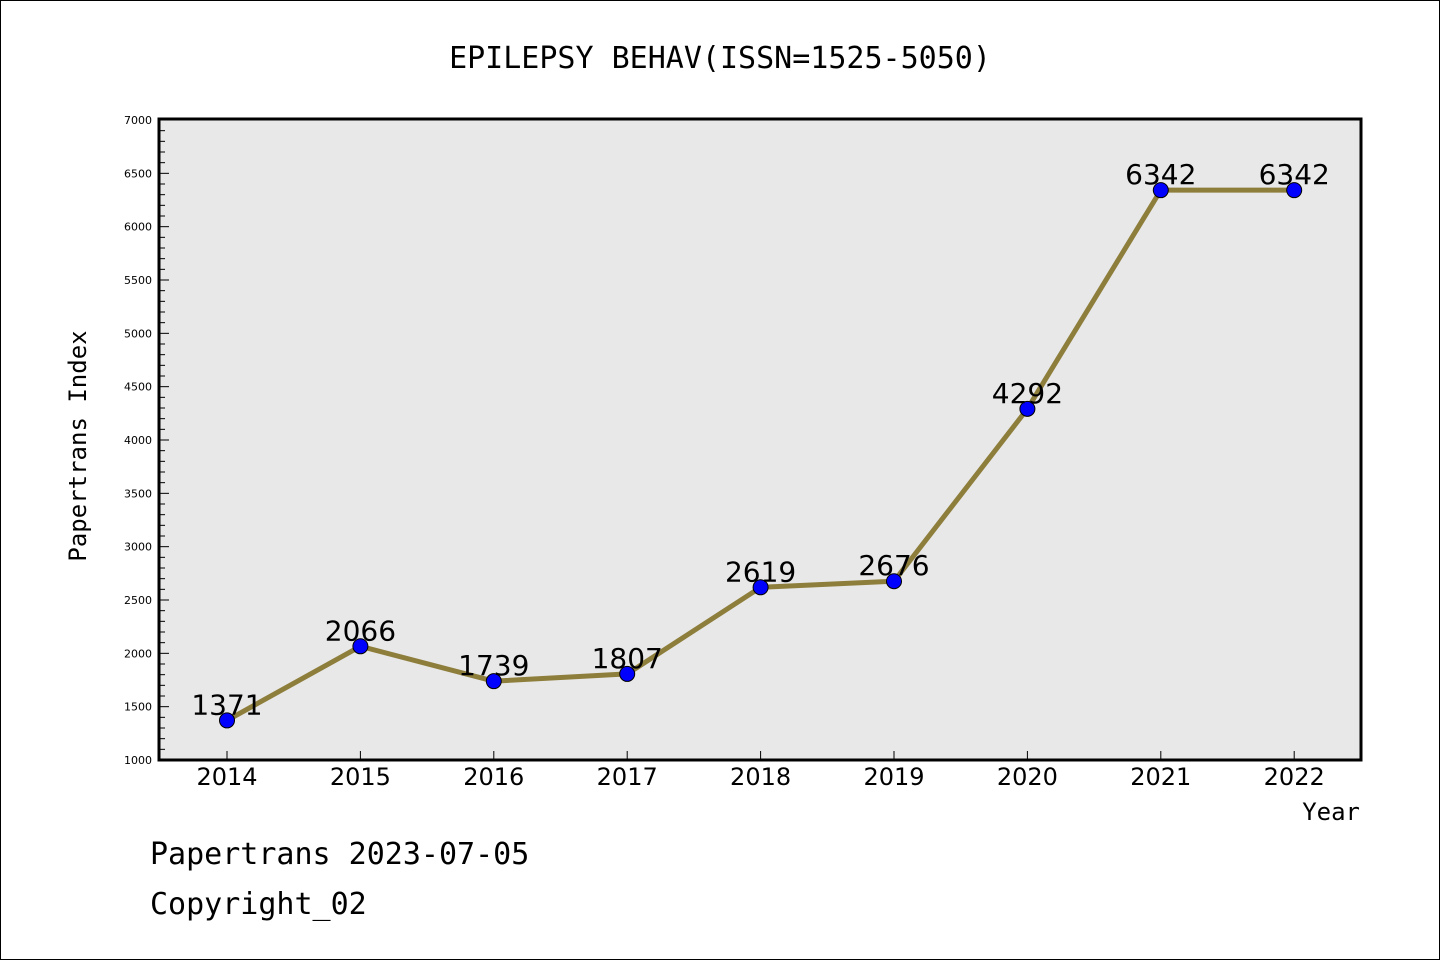 Image resolution: width=1440 pixels, height=960 pixels. What do you see at coordinates (138, 493) in the screenshot?
I see `y-tick-label: 3500` at bounding box center [138, 493].